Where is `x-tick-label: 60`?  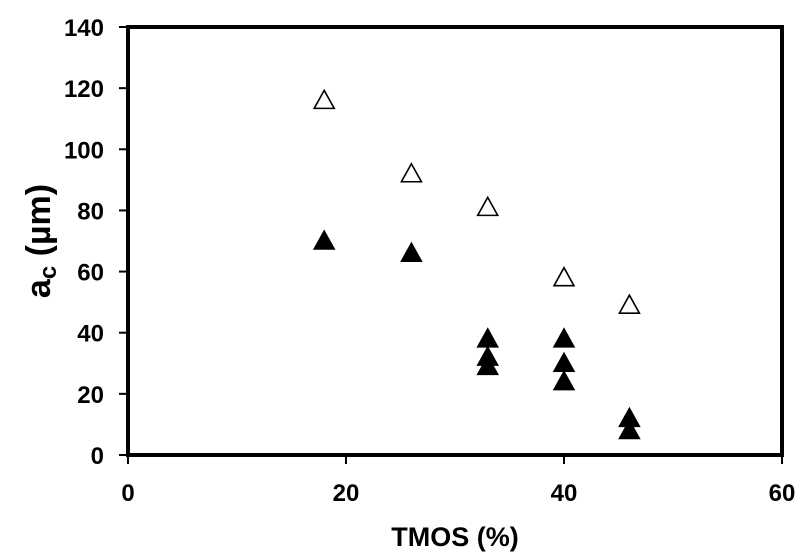
x-tick-label: 60 is located at coordinates (782, 493).